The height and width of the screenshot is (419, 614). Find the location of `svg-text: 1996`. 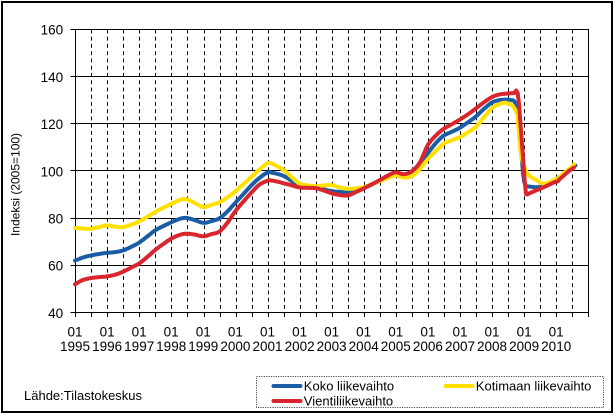

svg-text: 1996 is located at coordinates (107, 346).